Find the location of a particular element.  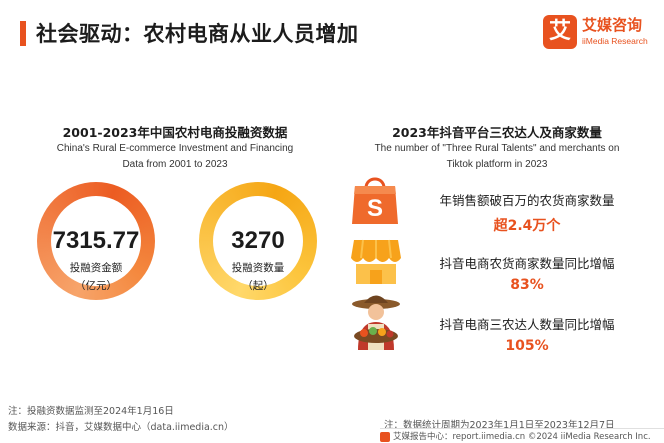

investment-count-value: 3270 is located at coordinates (258, 240).